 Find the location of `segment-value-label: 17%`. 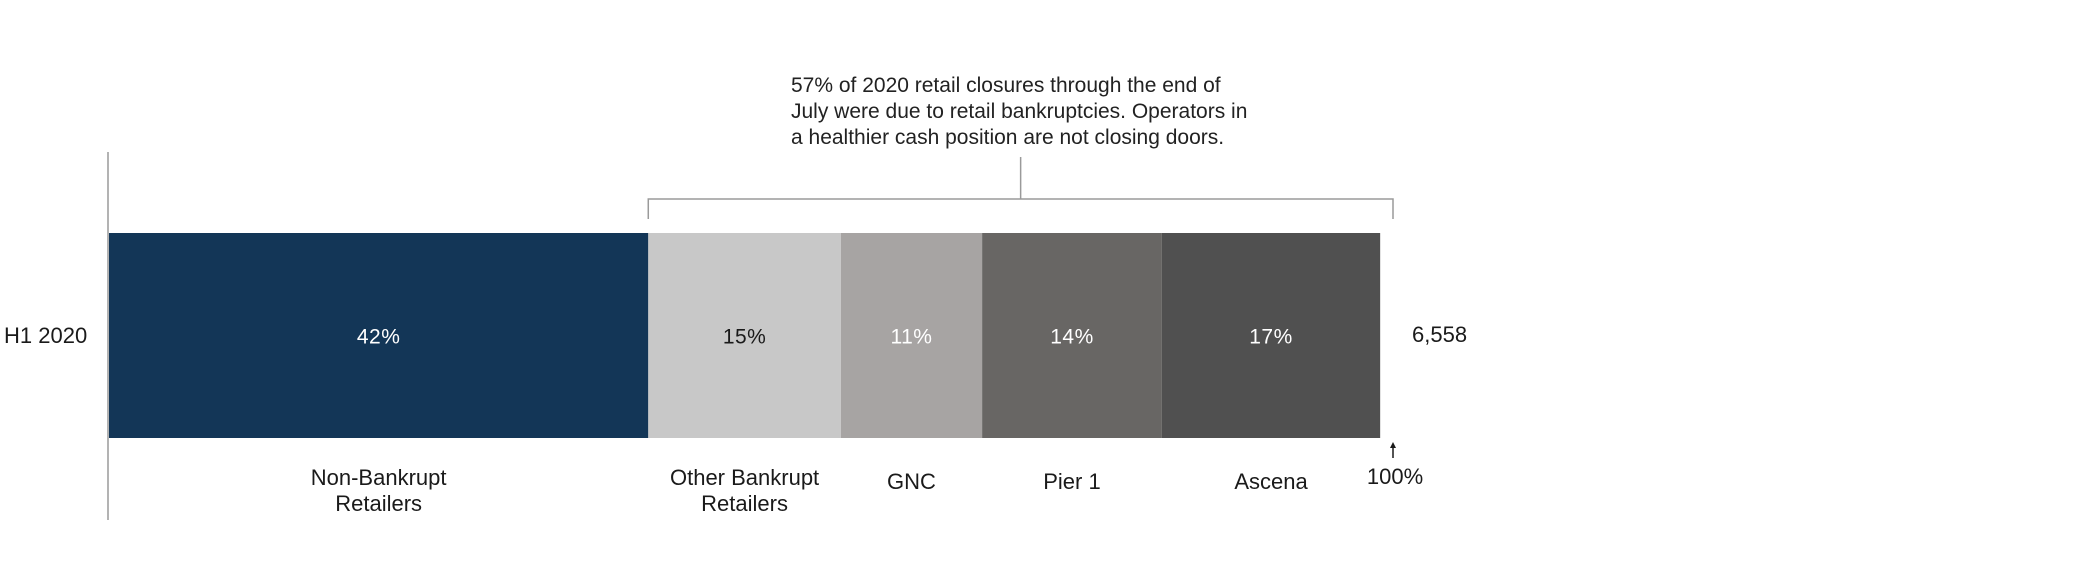

segment-value-label: 17% is located at coordinates (1271, 337).